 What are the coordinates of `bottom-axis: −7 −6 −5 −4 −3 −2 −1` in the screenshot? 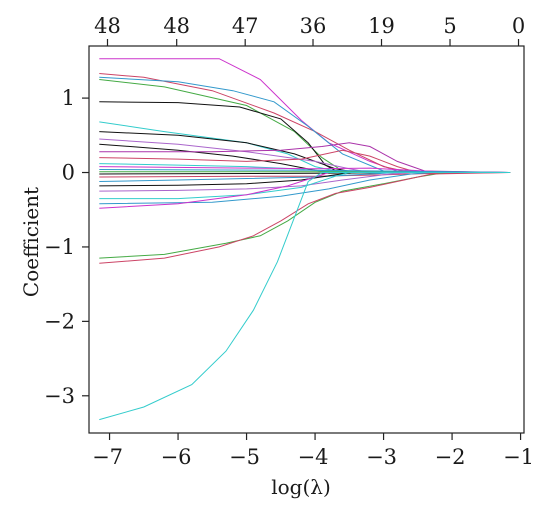 It's located at (313, 451).